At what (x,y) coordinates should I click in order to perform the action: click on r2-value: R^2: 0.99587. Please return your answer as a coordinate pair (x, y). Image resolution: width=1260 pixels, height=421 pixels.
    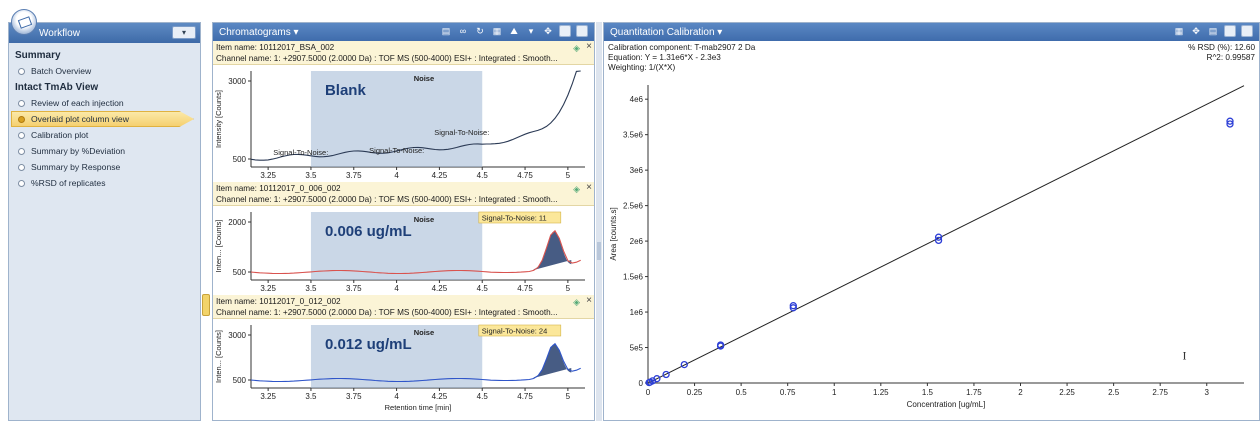
    Looking at the image, I should click on (1230, 57).